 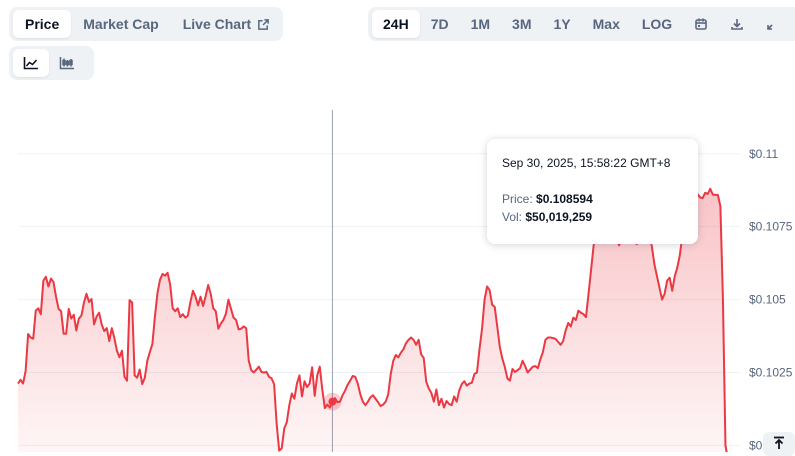 I want to click on tab-range-1y: 1Y, so click(x=562, y=24).